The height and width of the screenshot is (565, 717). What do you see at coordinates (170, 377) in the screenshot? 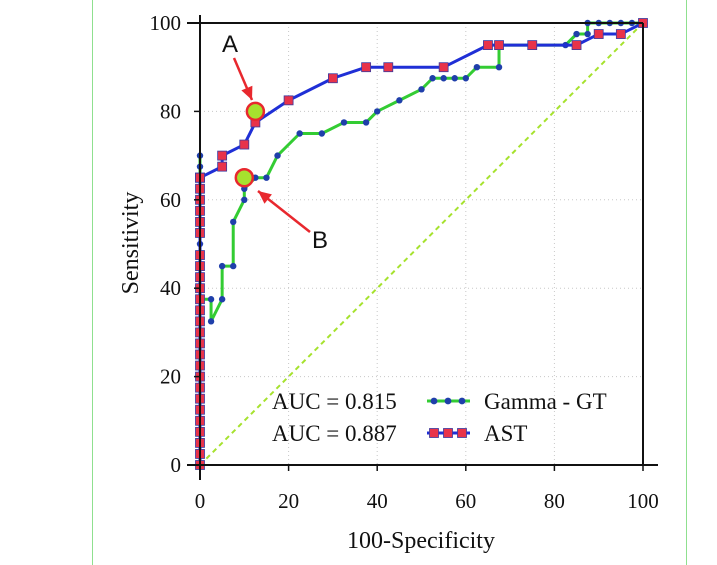
I see `y-tick-label-1: 20` at bounding box center [170, 377].